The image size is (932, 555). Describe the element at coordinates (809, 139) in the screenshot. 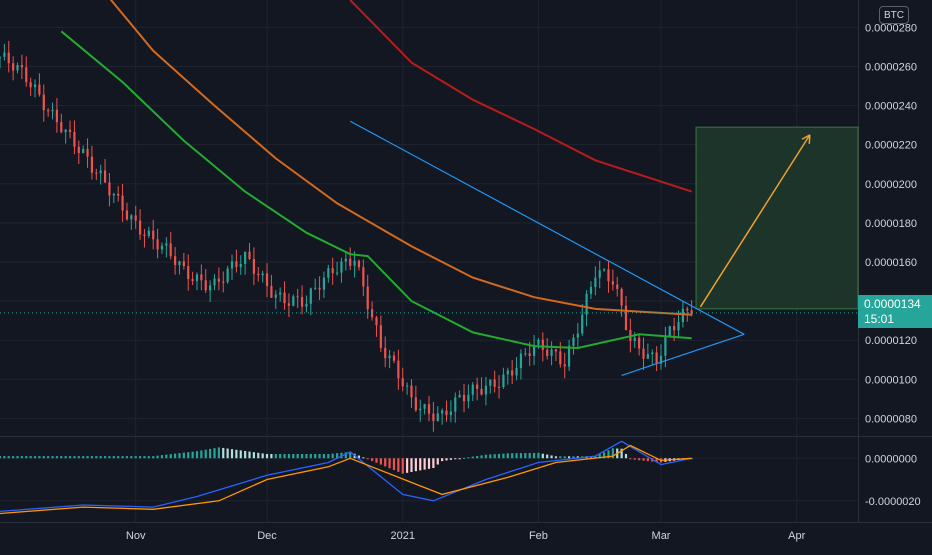

I see `target-arrow-head` at that location.